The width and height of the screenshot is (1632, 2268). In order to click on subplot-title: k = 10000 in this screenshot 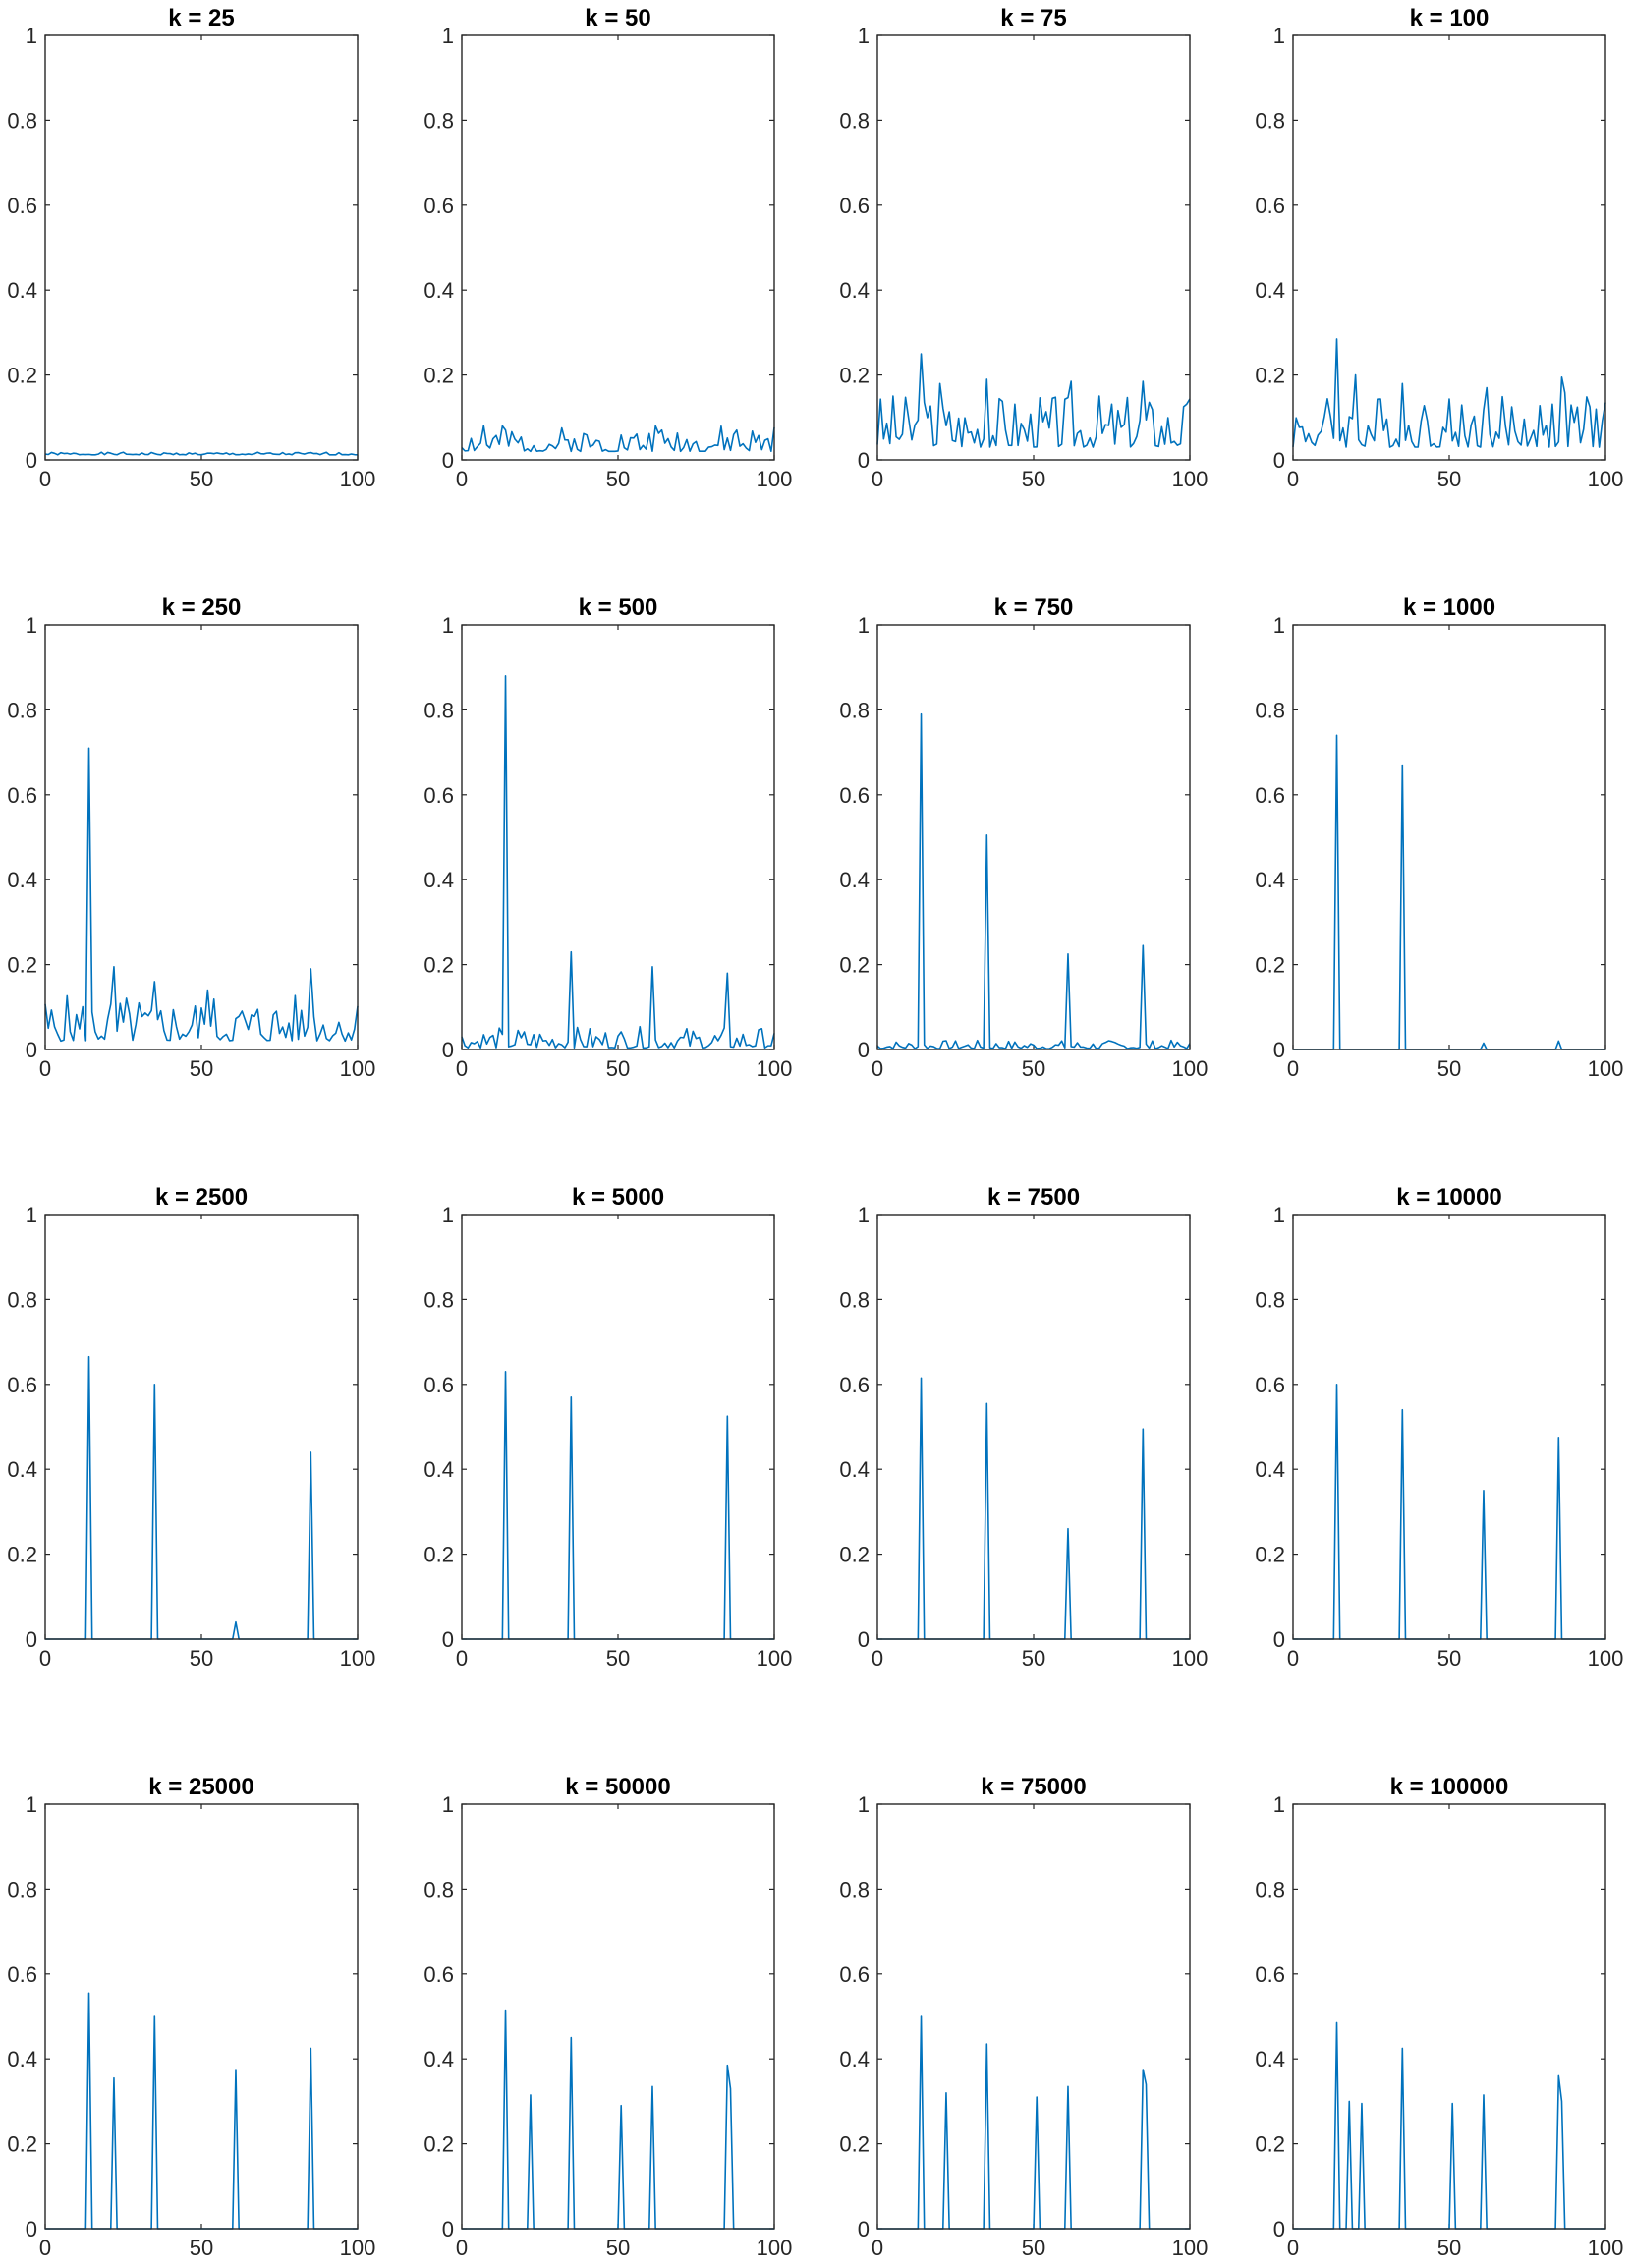, I will do `click(1448, 1198)`.